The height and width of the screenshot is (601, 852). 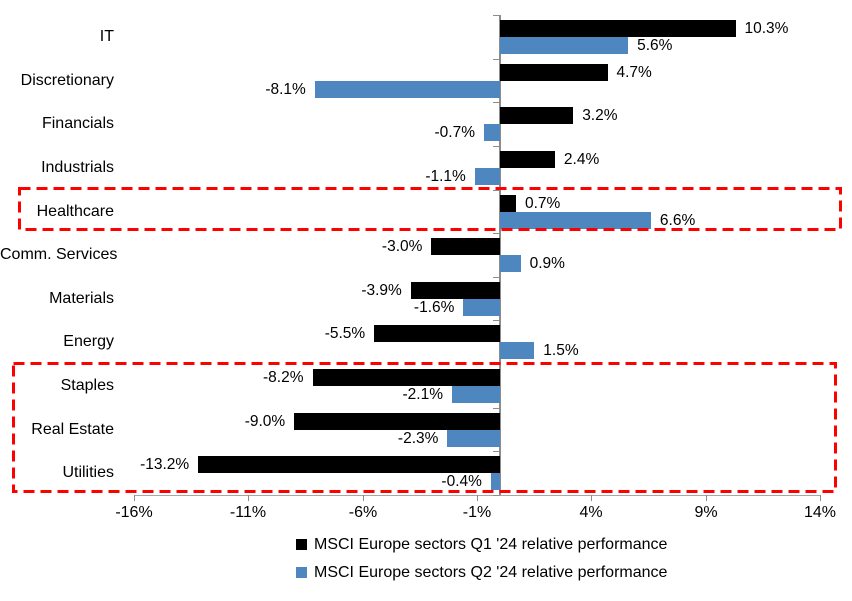 What do you see at coordinates (72, 429) in the screenshot?
I see `category-label: Real Estate` at bounding box center [72, 429].